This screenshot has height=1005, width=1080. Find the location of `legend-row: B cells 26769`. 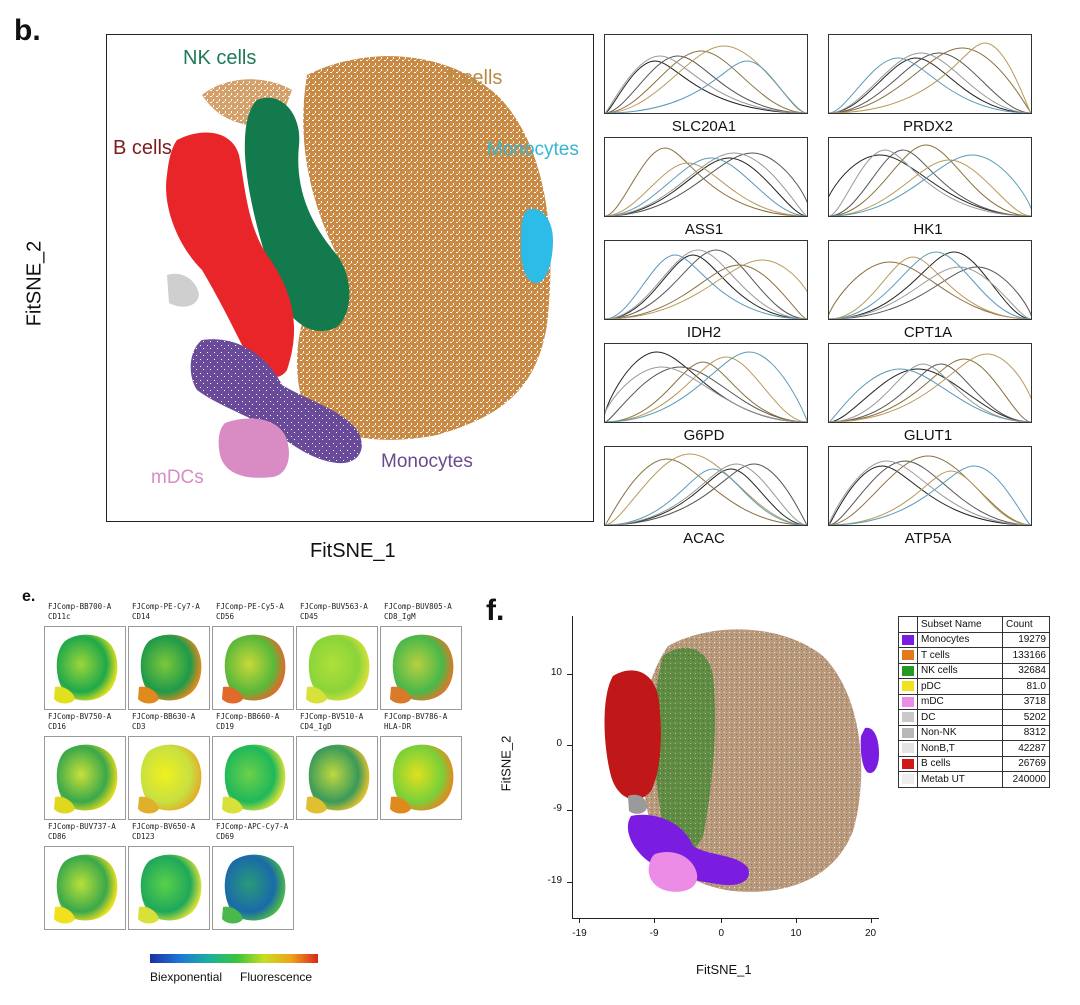

legend-row: B cells 26769 is located at coordinates (974, 763).